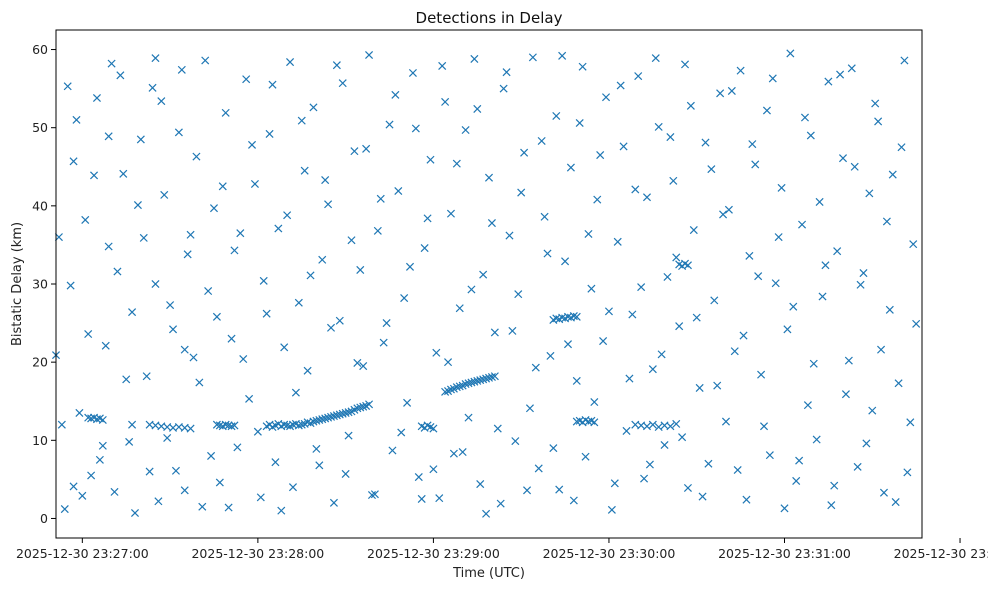 The width and height of the screenshot is (988, 590). Describe the element at coordinates (40, 205) in the screenshot. I see `y-tick-label: 40` at that location.